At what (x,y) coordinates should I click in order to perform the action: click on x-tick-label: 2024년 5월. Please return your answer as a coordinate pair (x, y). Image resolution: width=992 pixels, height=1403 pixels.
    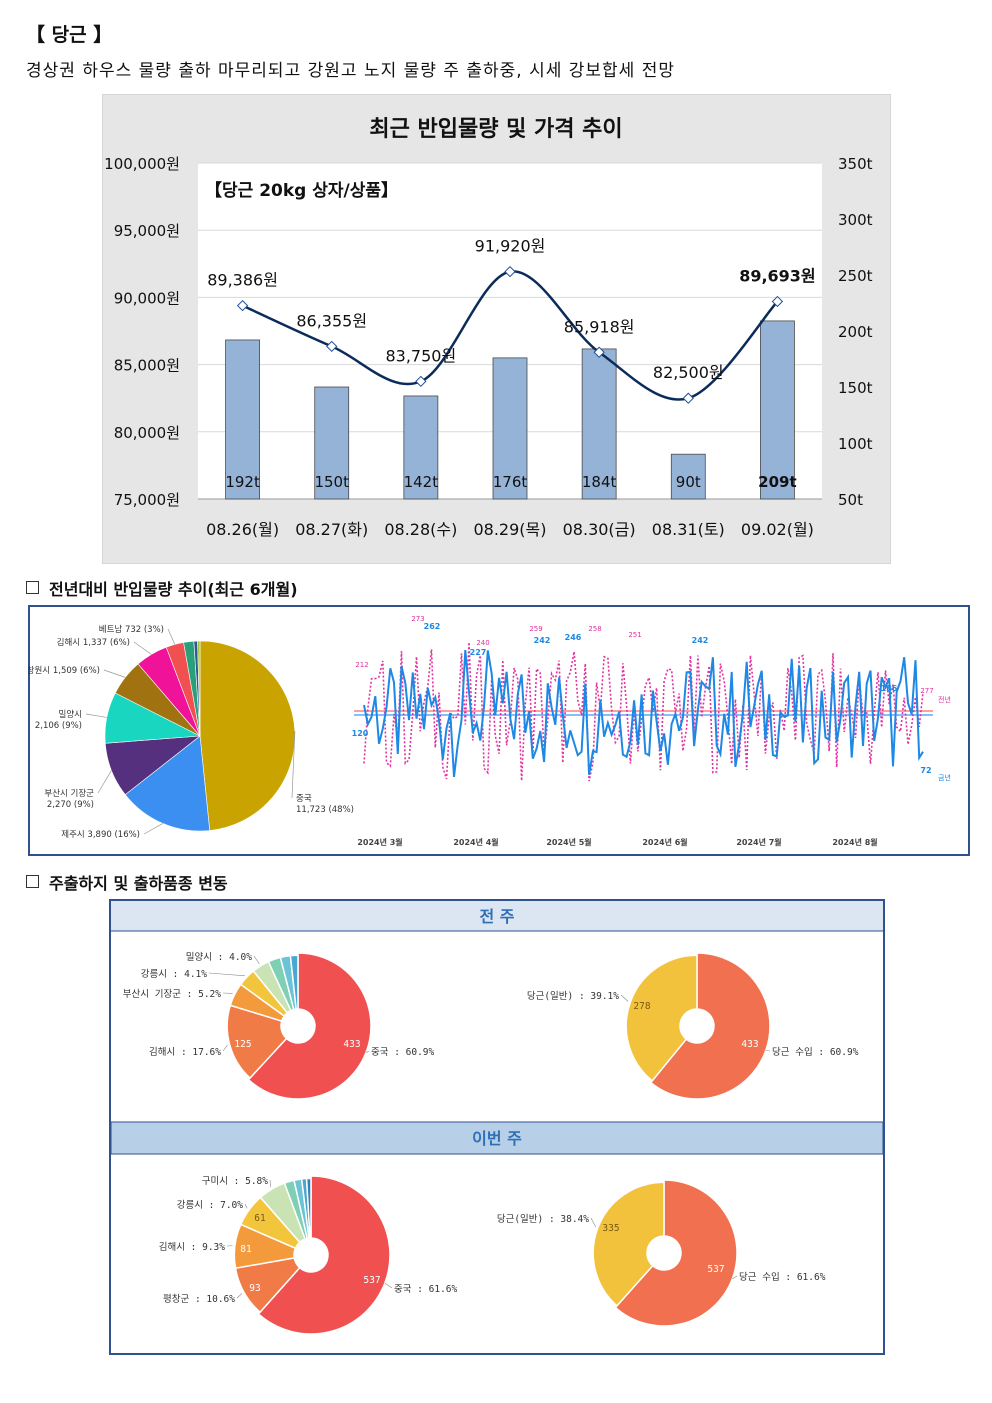
    Looking at the image, I should click on (568, 842).